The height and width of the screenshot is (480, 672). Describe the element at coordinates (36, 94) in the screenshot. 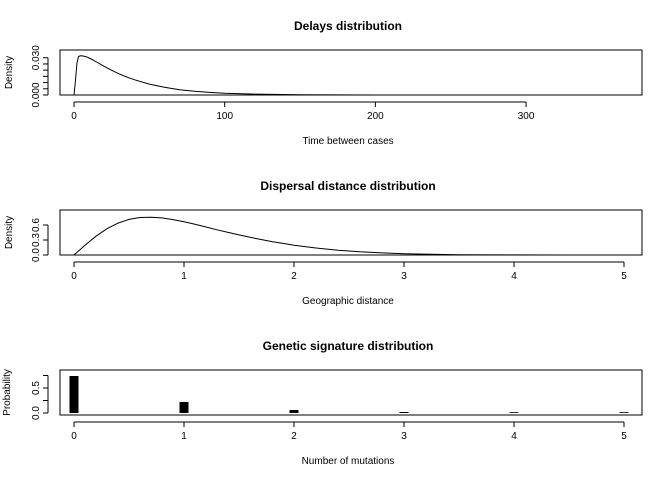

I see `y-tick-label: 0.000` at that location.